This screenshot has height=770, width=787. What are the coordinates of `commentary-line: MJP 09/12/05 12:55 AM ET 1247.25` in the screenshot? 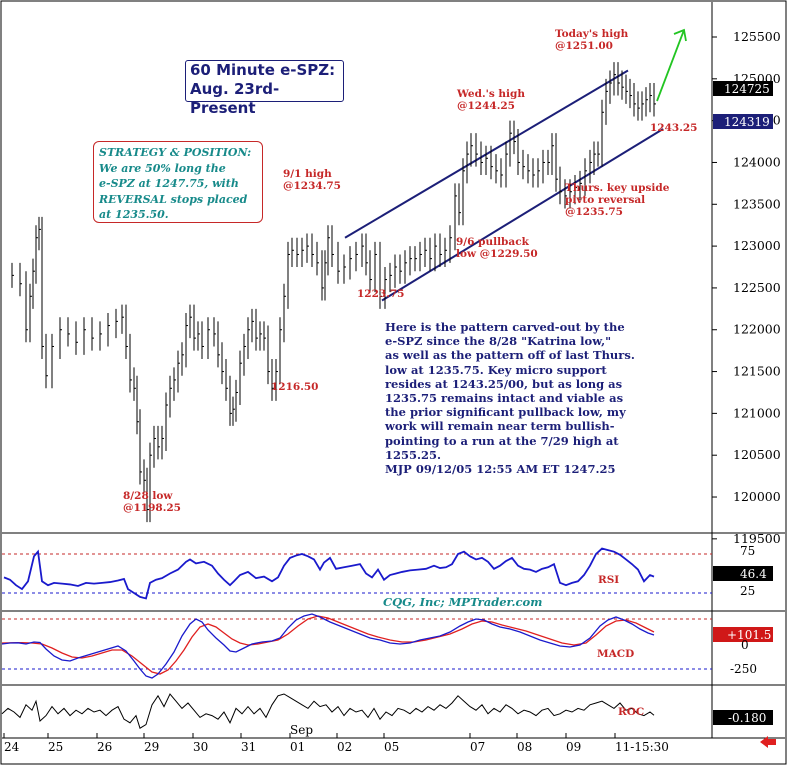 It's located at (500, 469).